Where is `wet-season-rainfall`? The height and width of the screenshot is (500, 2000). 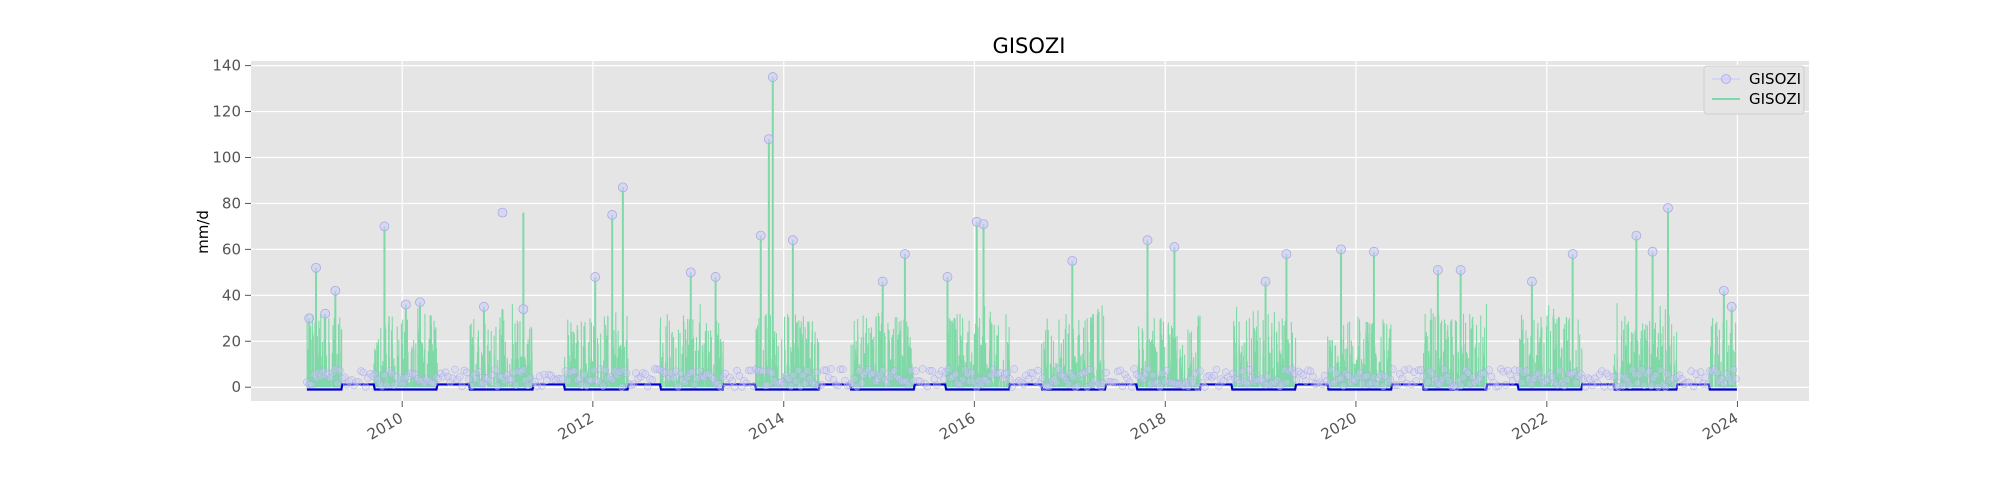 wet-season-rainfall is located at coordinates (1455, 345).